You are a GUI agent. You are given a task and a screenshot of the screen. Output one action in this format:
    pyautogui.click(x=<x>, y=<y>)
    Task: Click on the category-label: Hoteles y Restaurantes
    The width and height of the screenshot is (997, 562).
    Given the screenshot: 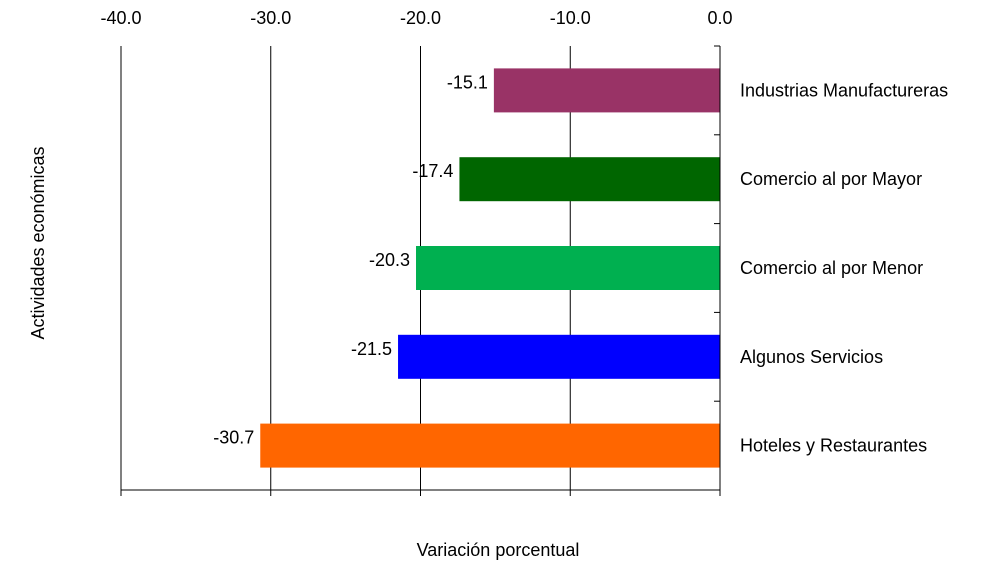 What is the action you would take?
    pyautogui.click(x=833, y=446)
    